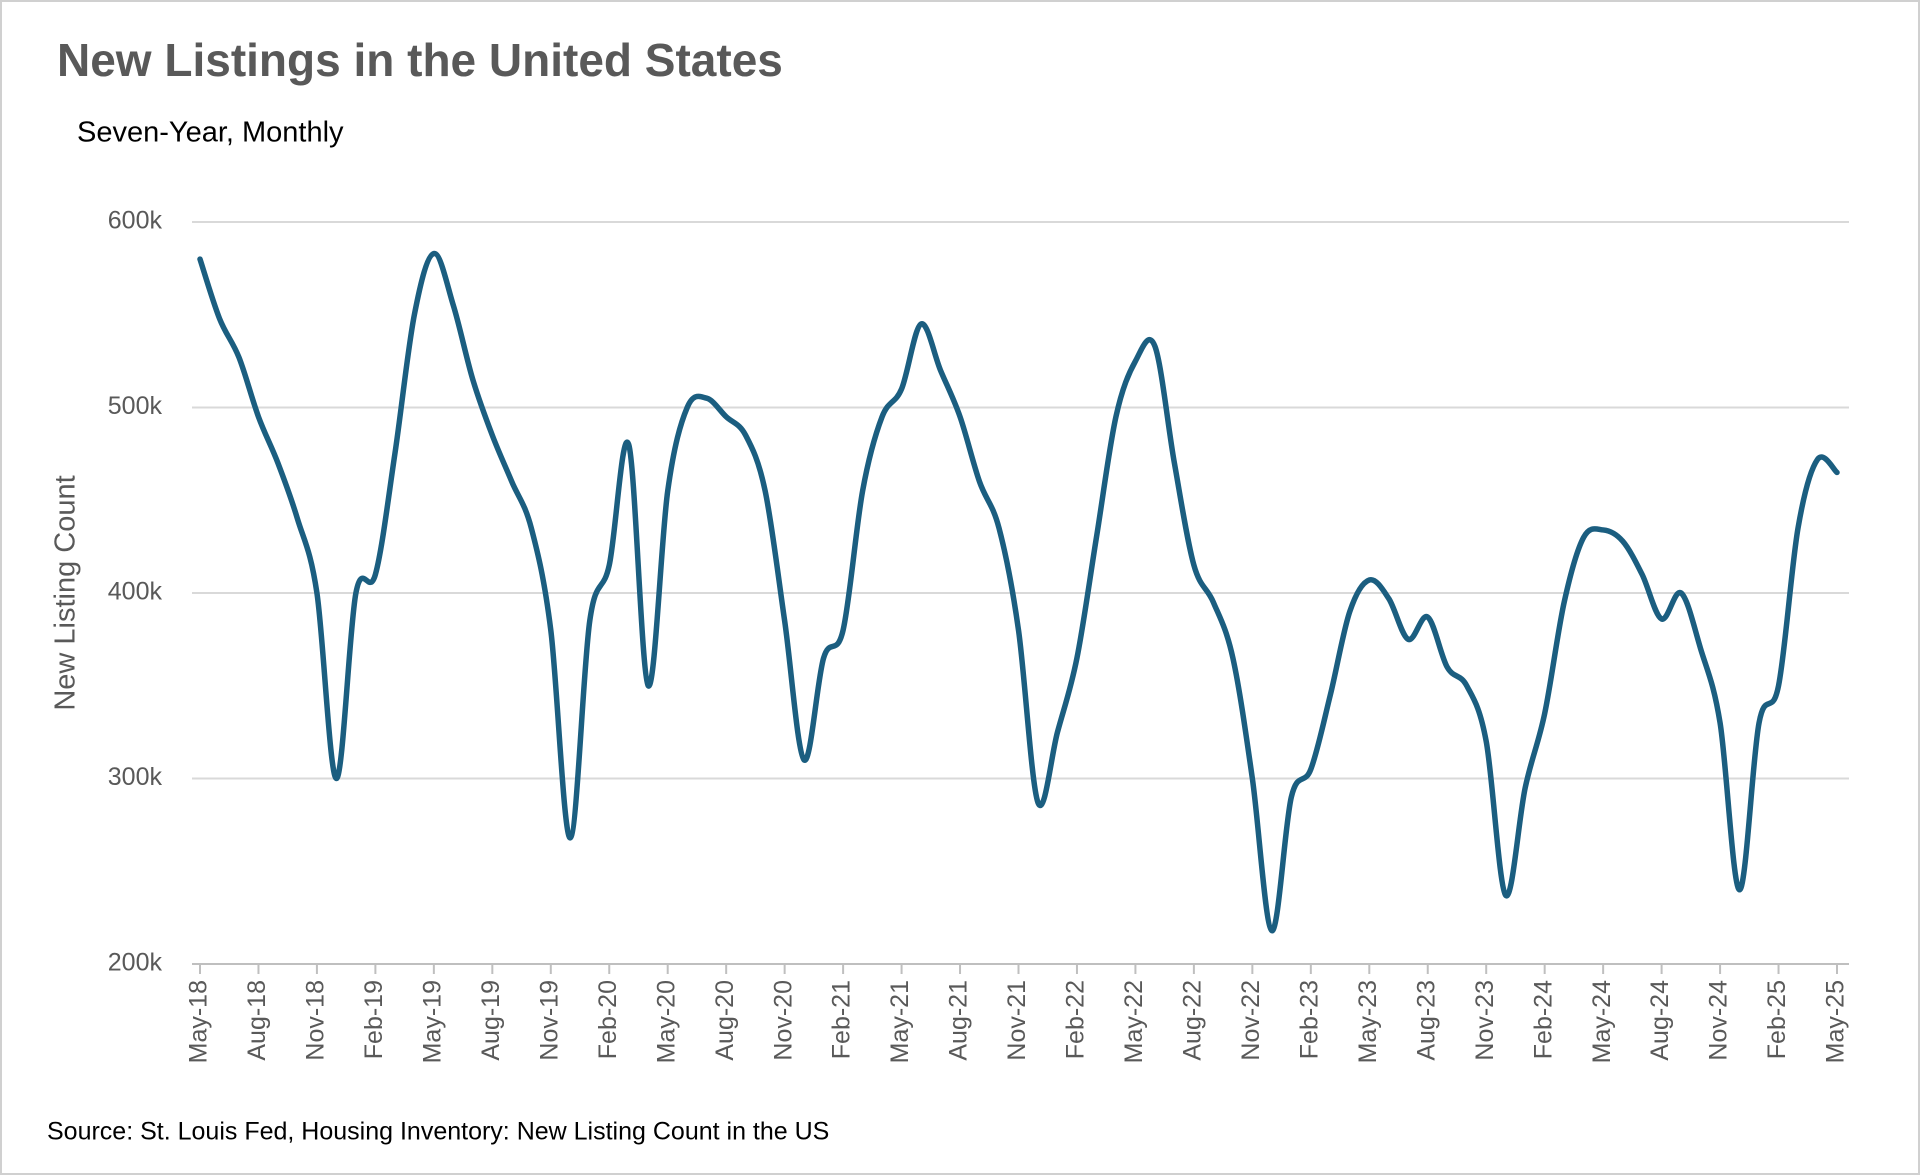 This screenshot has width=1920, height=1175. Describe the element at coordinates (1660, 1020) in the screenshot. I see `x-tick-label: Aug-24` at that location.